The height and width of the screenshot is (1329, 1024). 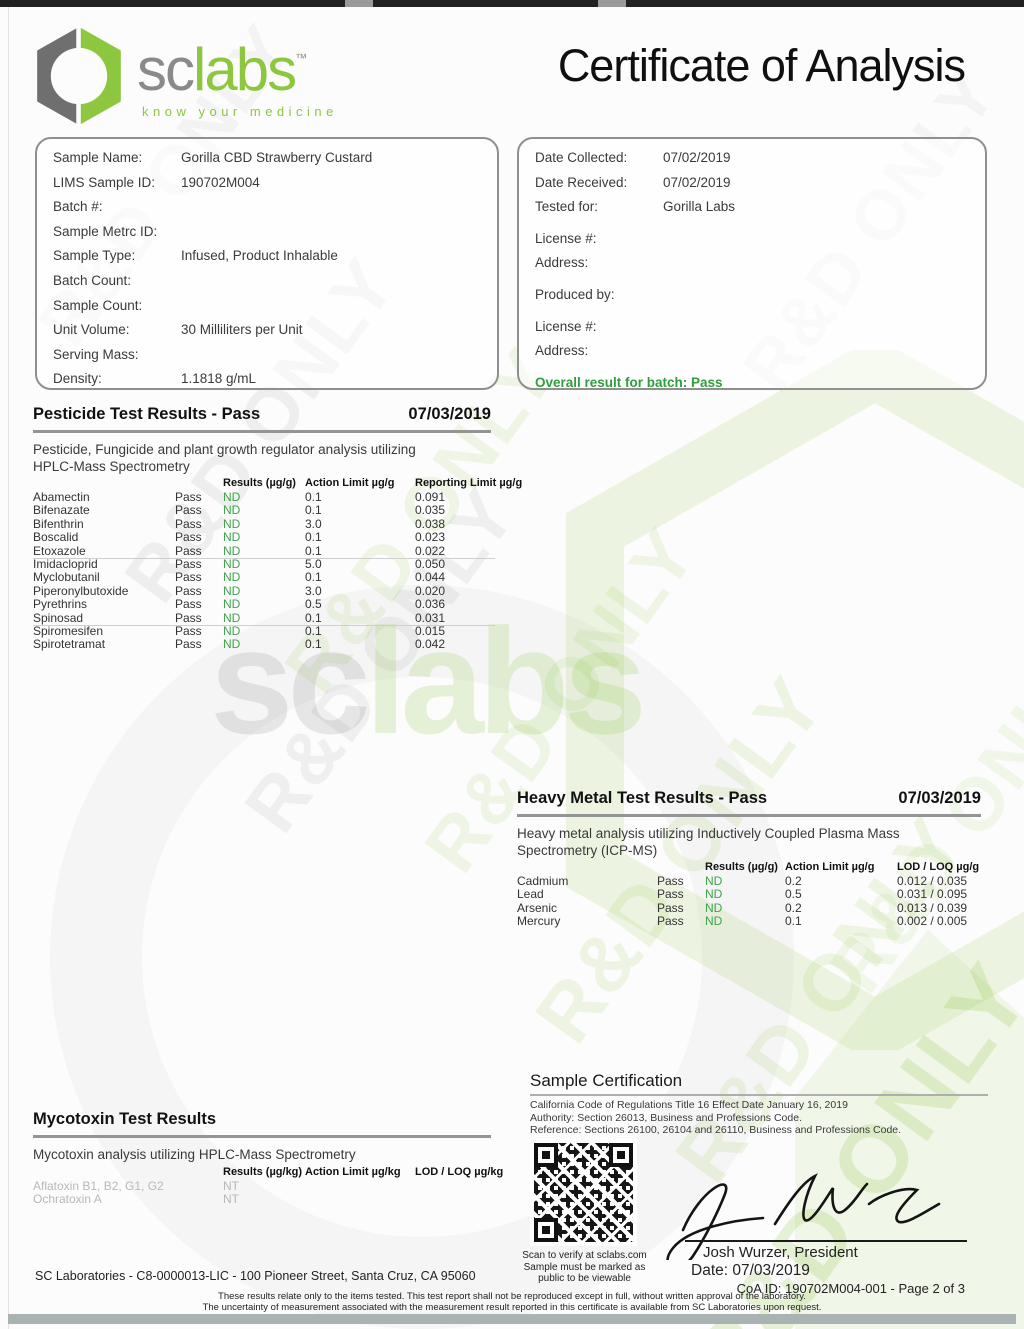 What do you see at coordinates (642, 798) in the screenshot?
I see `section-title: Heavy Metal Test Results - Pass` at bounding box center [642, 798].